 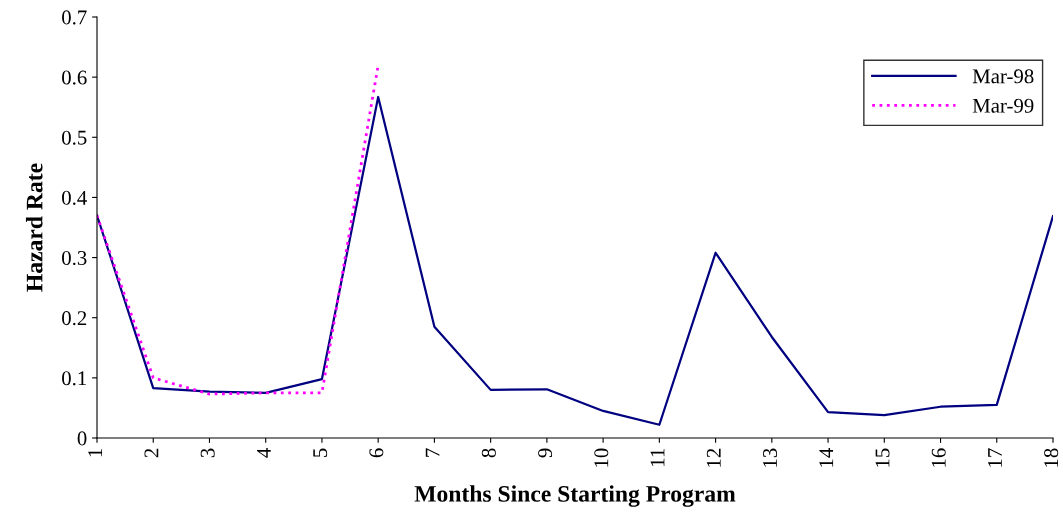 What do you see at coordinates (432, 452) in the screenshot?
I see `x-tick-label: 7` at bounding box center [432, 452].